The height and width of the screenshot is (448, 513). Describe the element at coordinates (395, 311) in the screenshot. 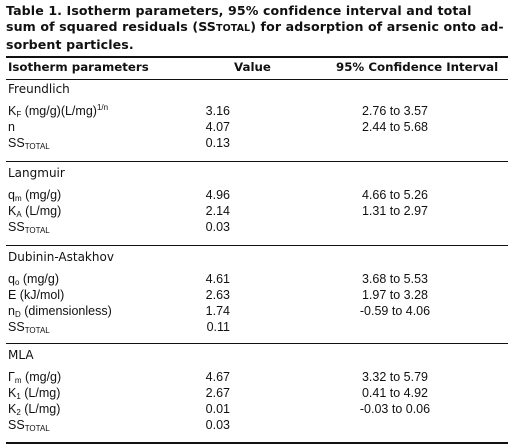

I see `confidence-interval: -0.59 to 4.06` at that location.